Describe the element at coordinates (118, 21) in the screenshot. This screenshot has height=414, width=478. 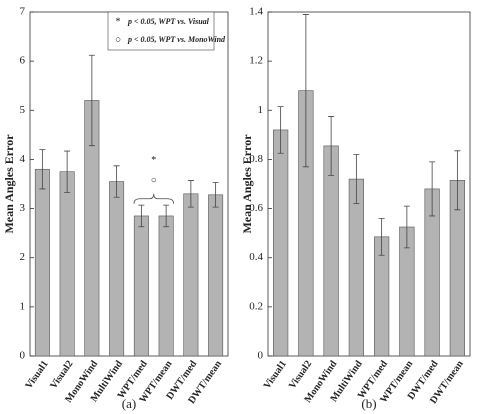
I see `legend-symbol: *` at that location.